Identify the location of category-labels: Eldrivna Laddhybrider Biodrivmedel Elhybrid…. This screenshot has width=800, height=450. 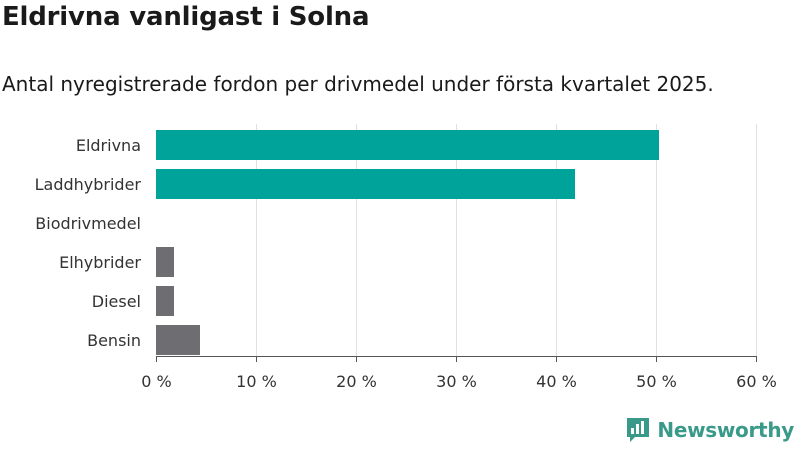
(88, 243).